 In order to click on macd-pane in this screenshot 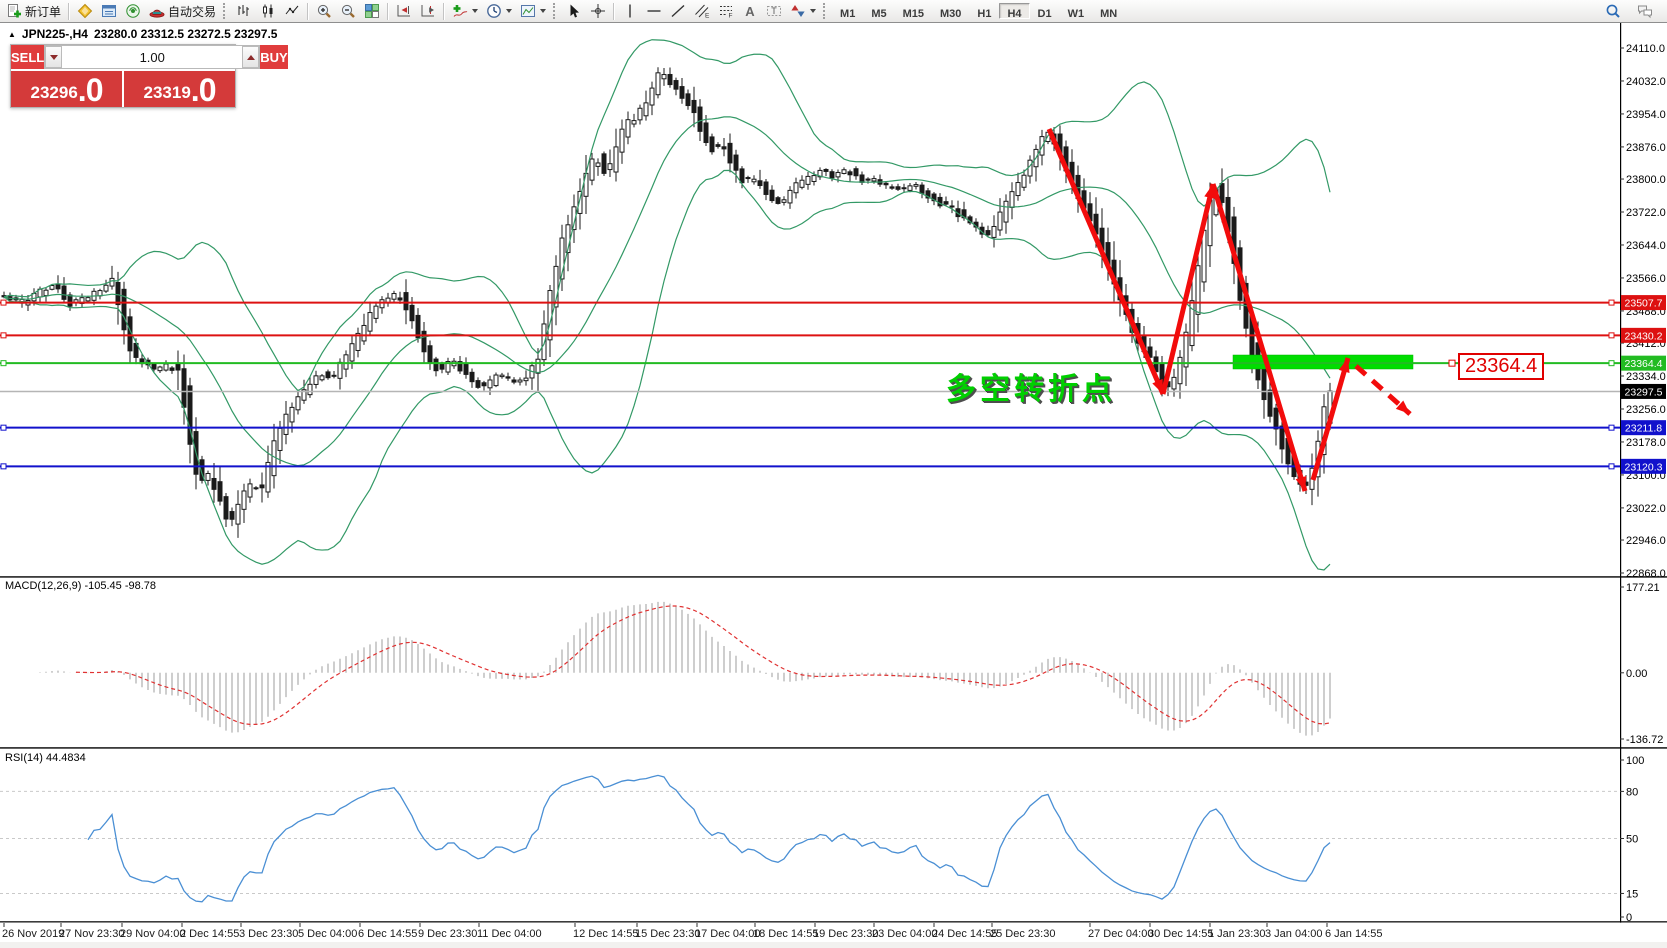, I will do `click(685, 668)`.